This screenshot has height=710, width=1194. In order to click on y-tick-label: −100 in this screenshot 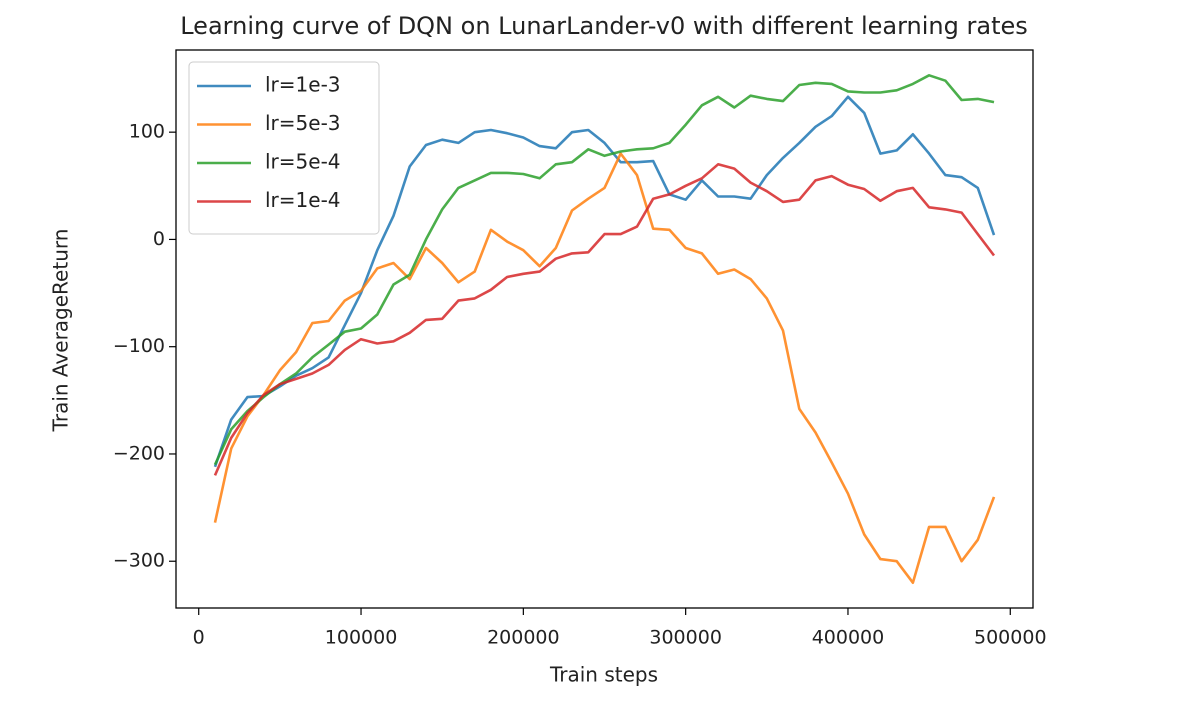, I will do `click(139, 346)`.